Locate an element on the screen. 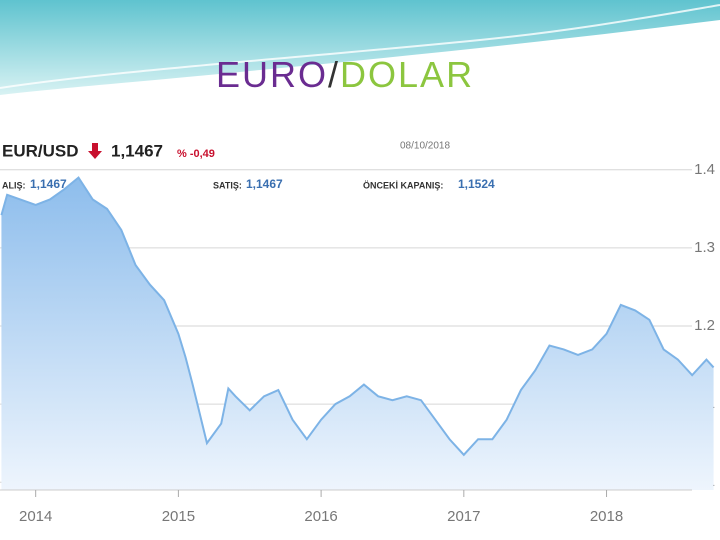  title-slash: / is located at coordinates (334, 74).